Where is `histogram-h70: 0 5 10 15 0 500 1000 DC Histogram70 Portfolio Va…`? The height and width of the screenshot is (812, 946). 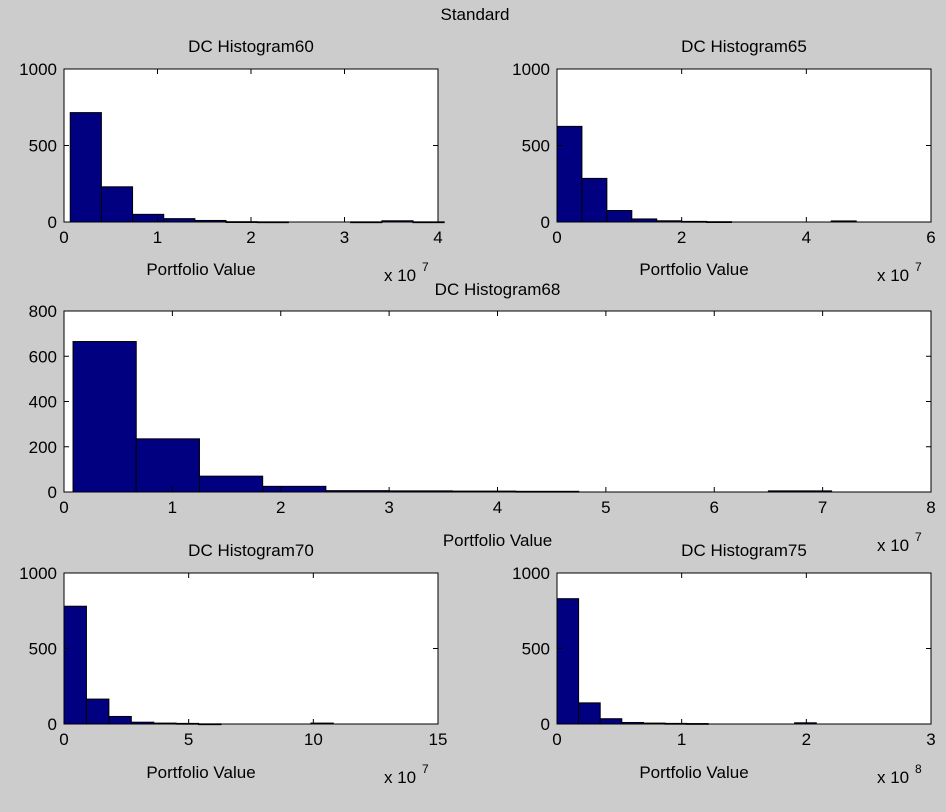
histogram-h70: 0 5 10 15 0 500 1000 DC Histogram70 Portfolio Va… is located at coordinates (233, 664).